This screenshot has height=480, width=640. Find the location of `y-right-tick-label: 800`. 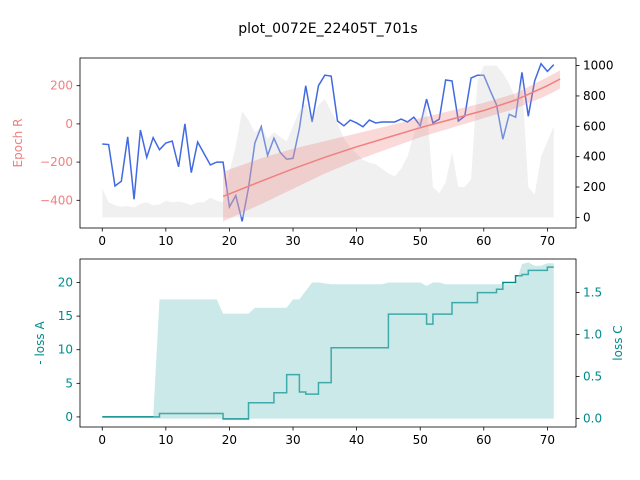

y-right-tick-label: 800 is located at coordinates (594, 96).